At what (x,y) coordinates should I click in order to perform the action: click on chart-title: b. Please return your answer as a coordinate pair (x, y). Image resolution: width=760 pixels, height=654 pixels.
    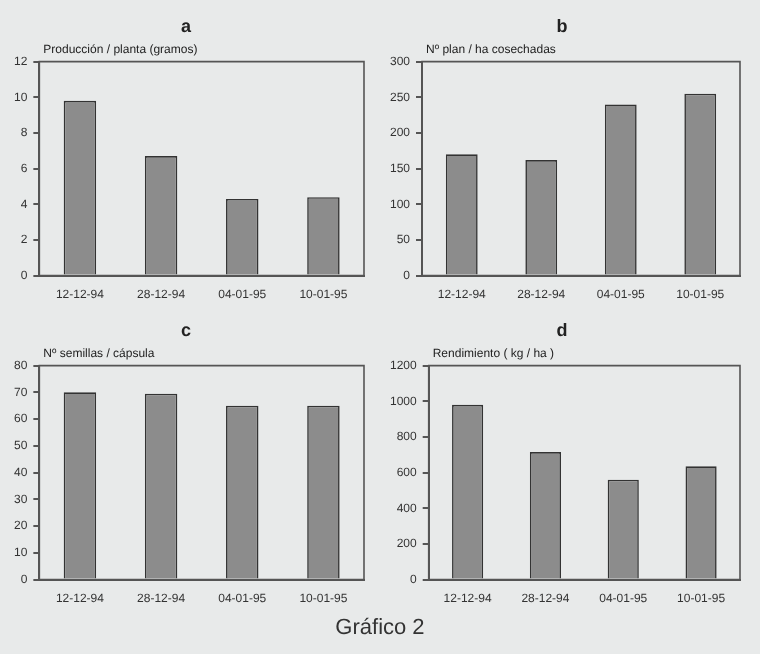
    Looking at the image, I should click on (562, 25).